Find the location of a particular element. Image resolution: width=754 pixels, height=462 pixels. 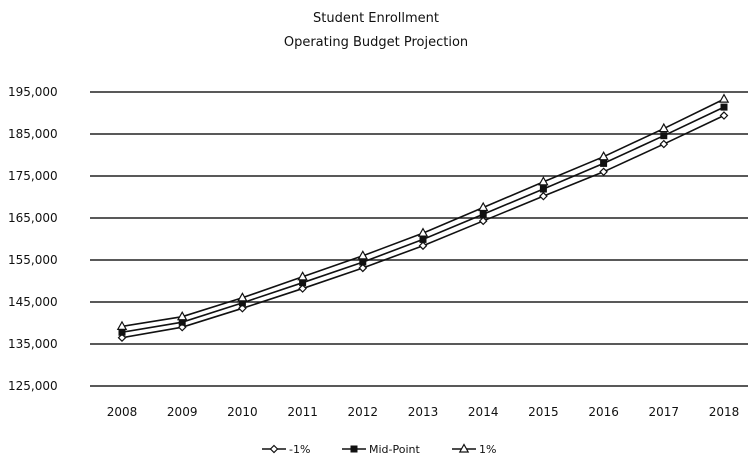

legend: -1% Mid-Point 1% is located at coordinates (379, 449).